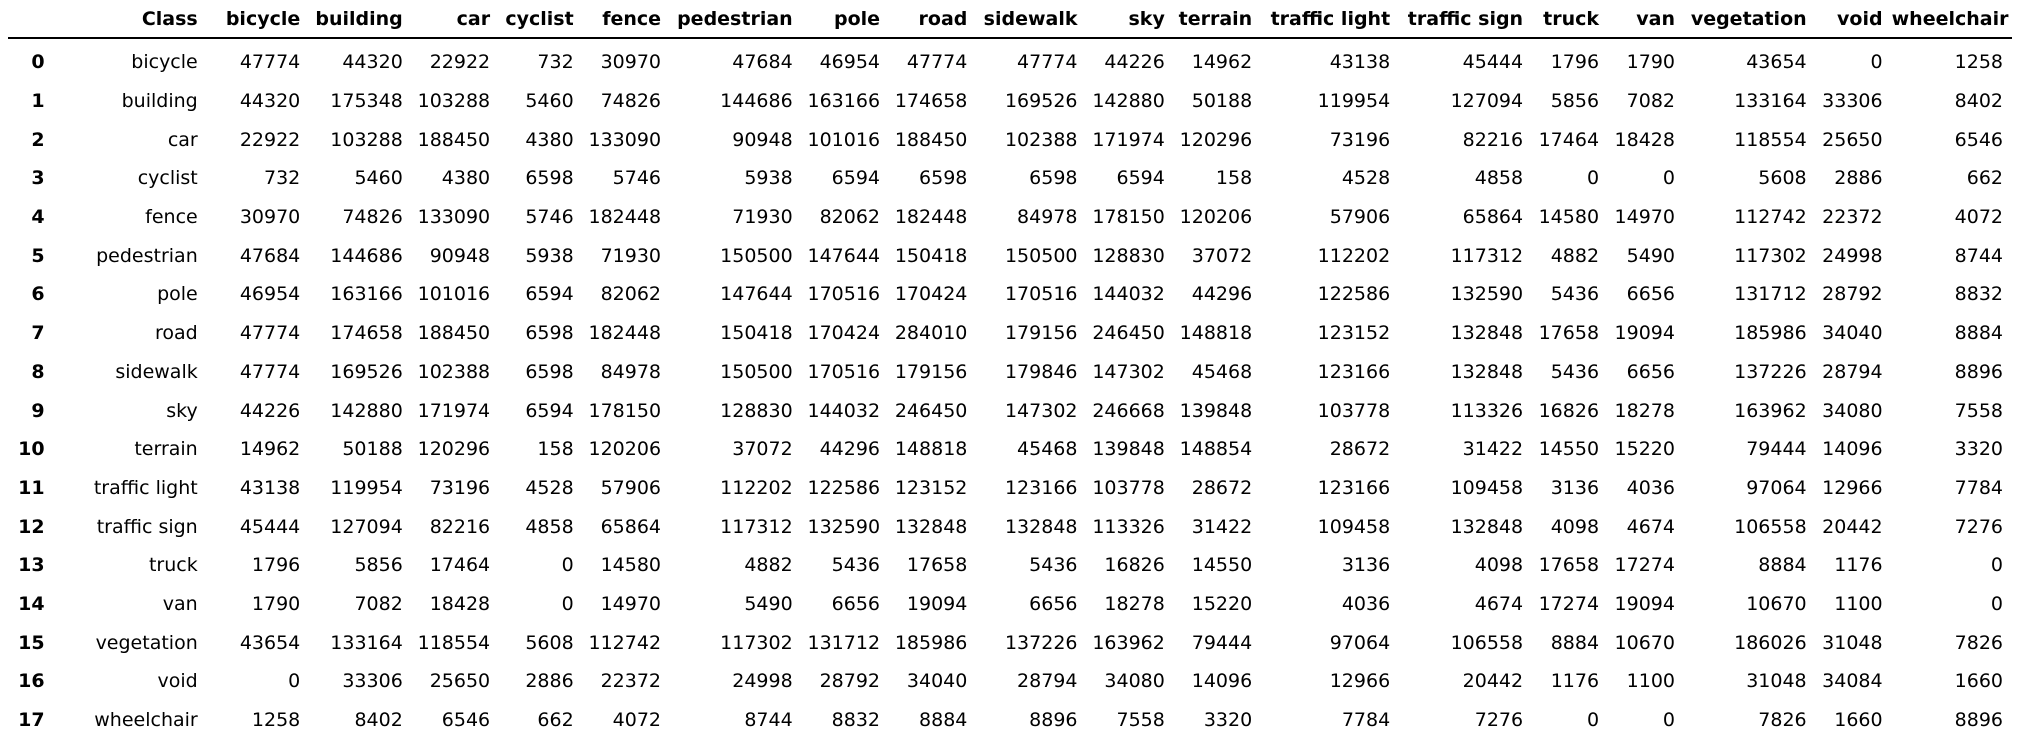 The image size is (2019, 739). I want to click on table-cell: 50188, so click(372, 449).